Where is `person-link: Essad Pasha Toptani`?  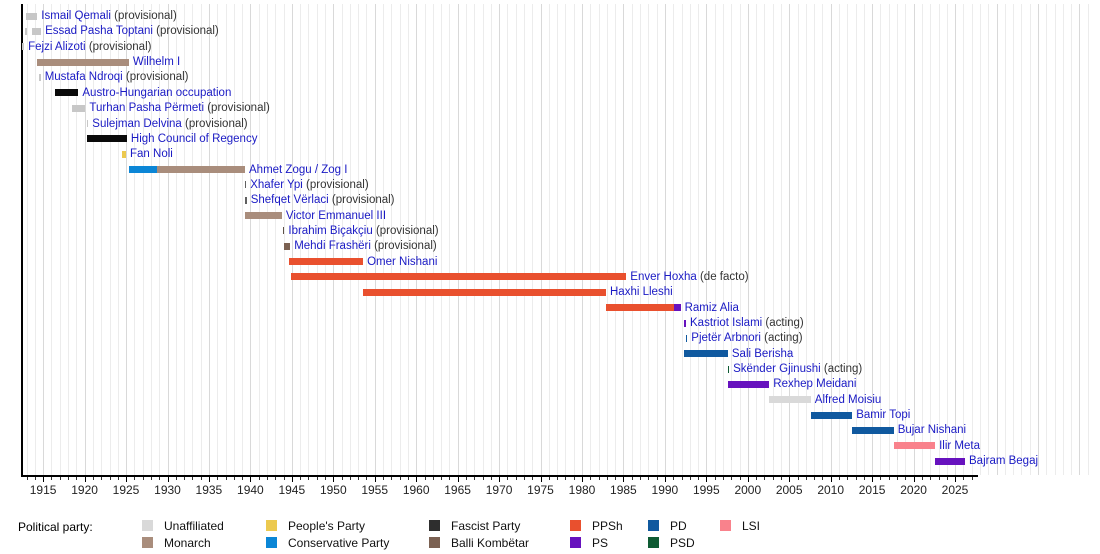
person-link: Essad Pasha Toptani is located at coordinates (99, 31).